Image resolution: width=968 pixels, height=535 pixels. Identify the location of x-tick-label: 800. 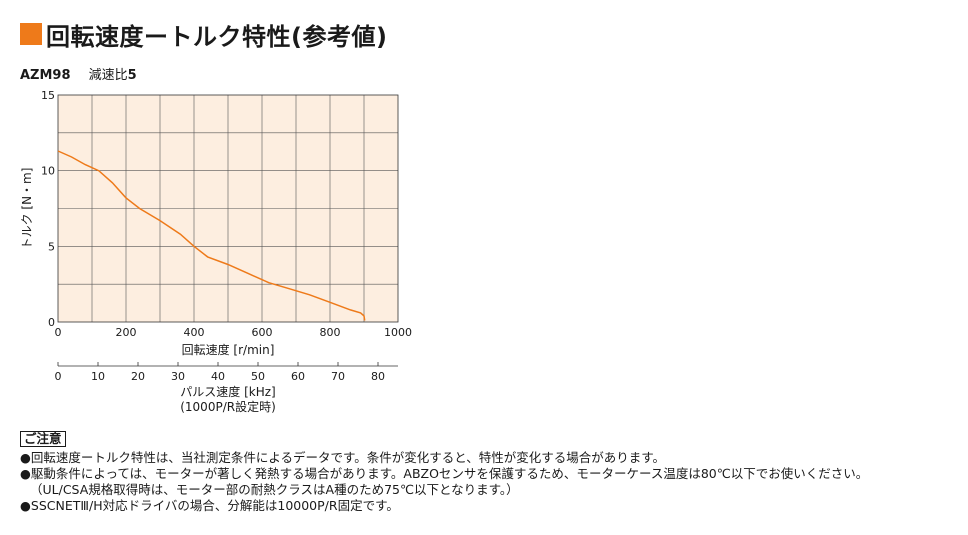
(330, 332).